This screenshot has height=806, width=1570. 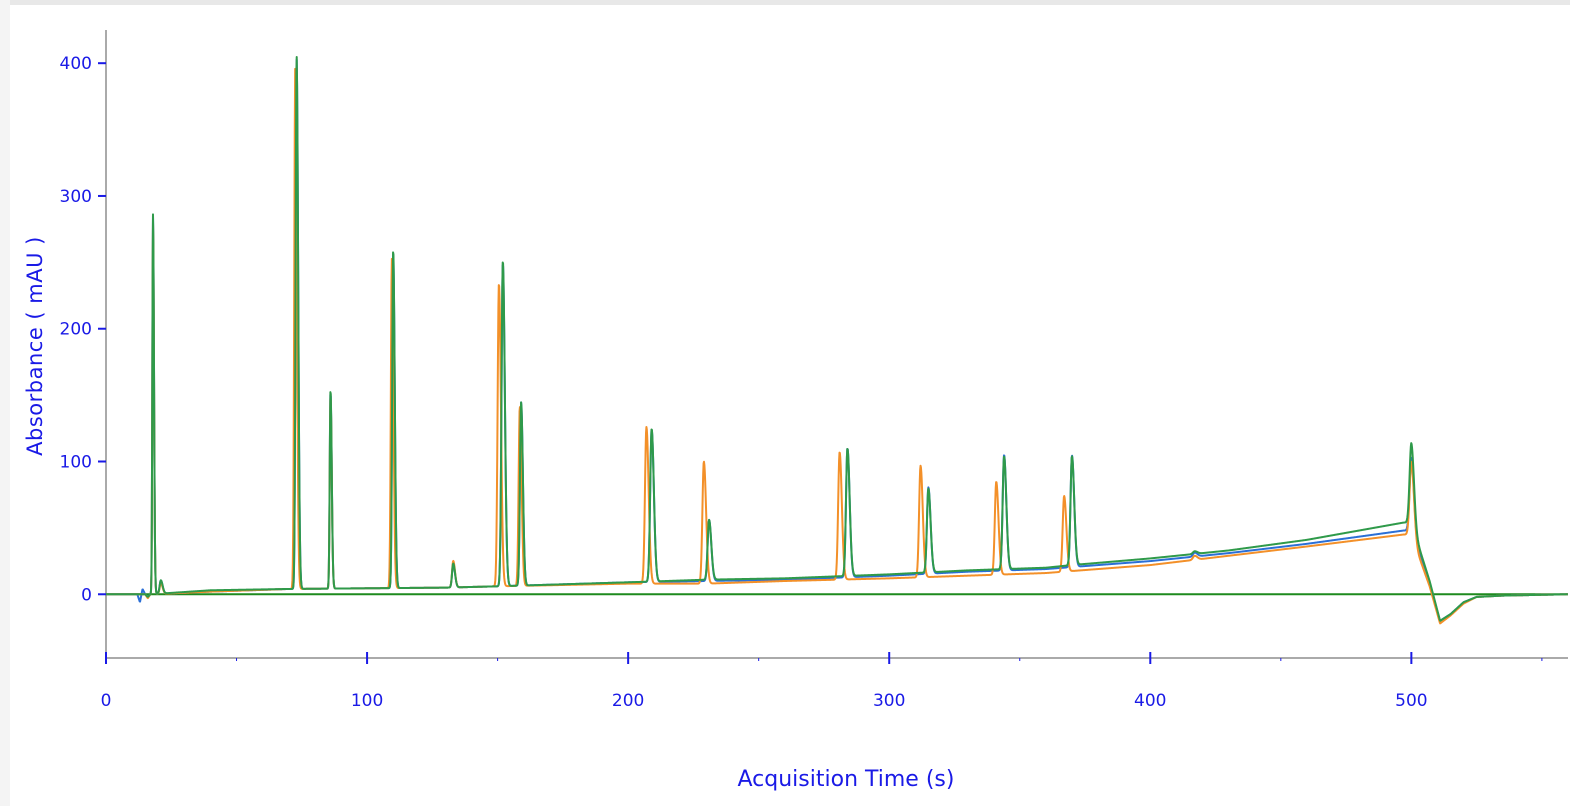 What do you see at coordinates (846, 779) in the screenshot?
I see `x-axis-title: Acquisition Time (s)` at bounding box center [846, 779].